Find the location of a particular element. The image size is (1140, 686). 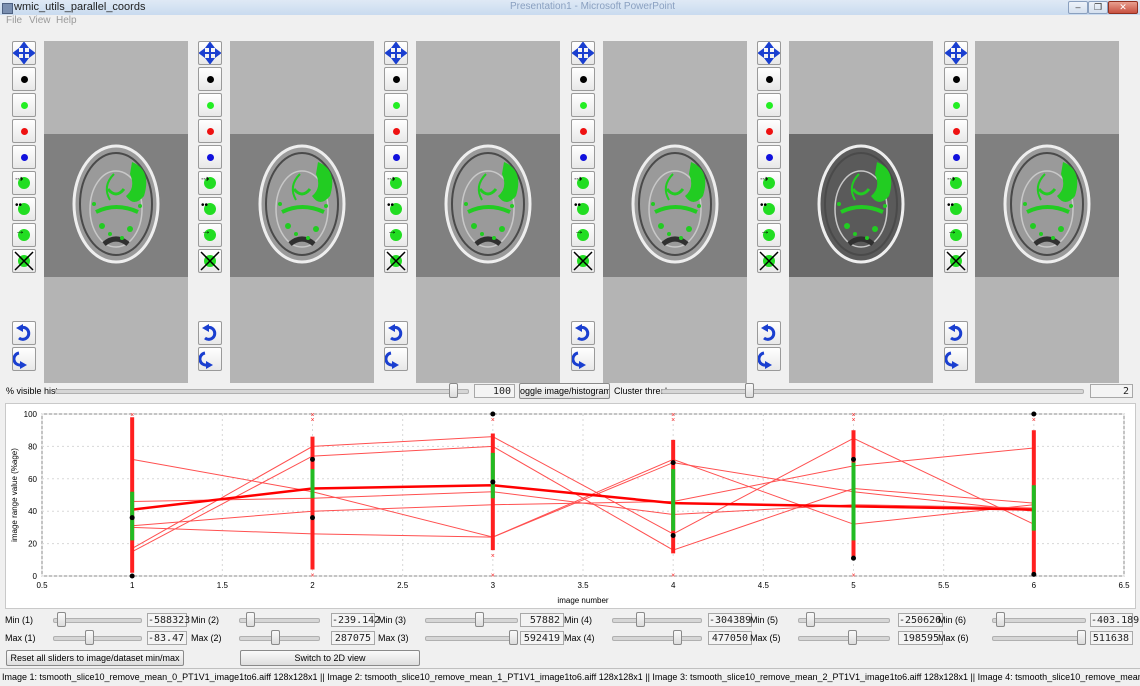

minimize-button: – is located at coordinates (1078, 7).